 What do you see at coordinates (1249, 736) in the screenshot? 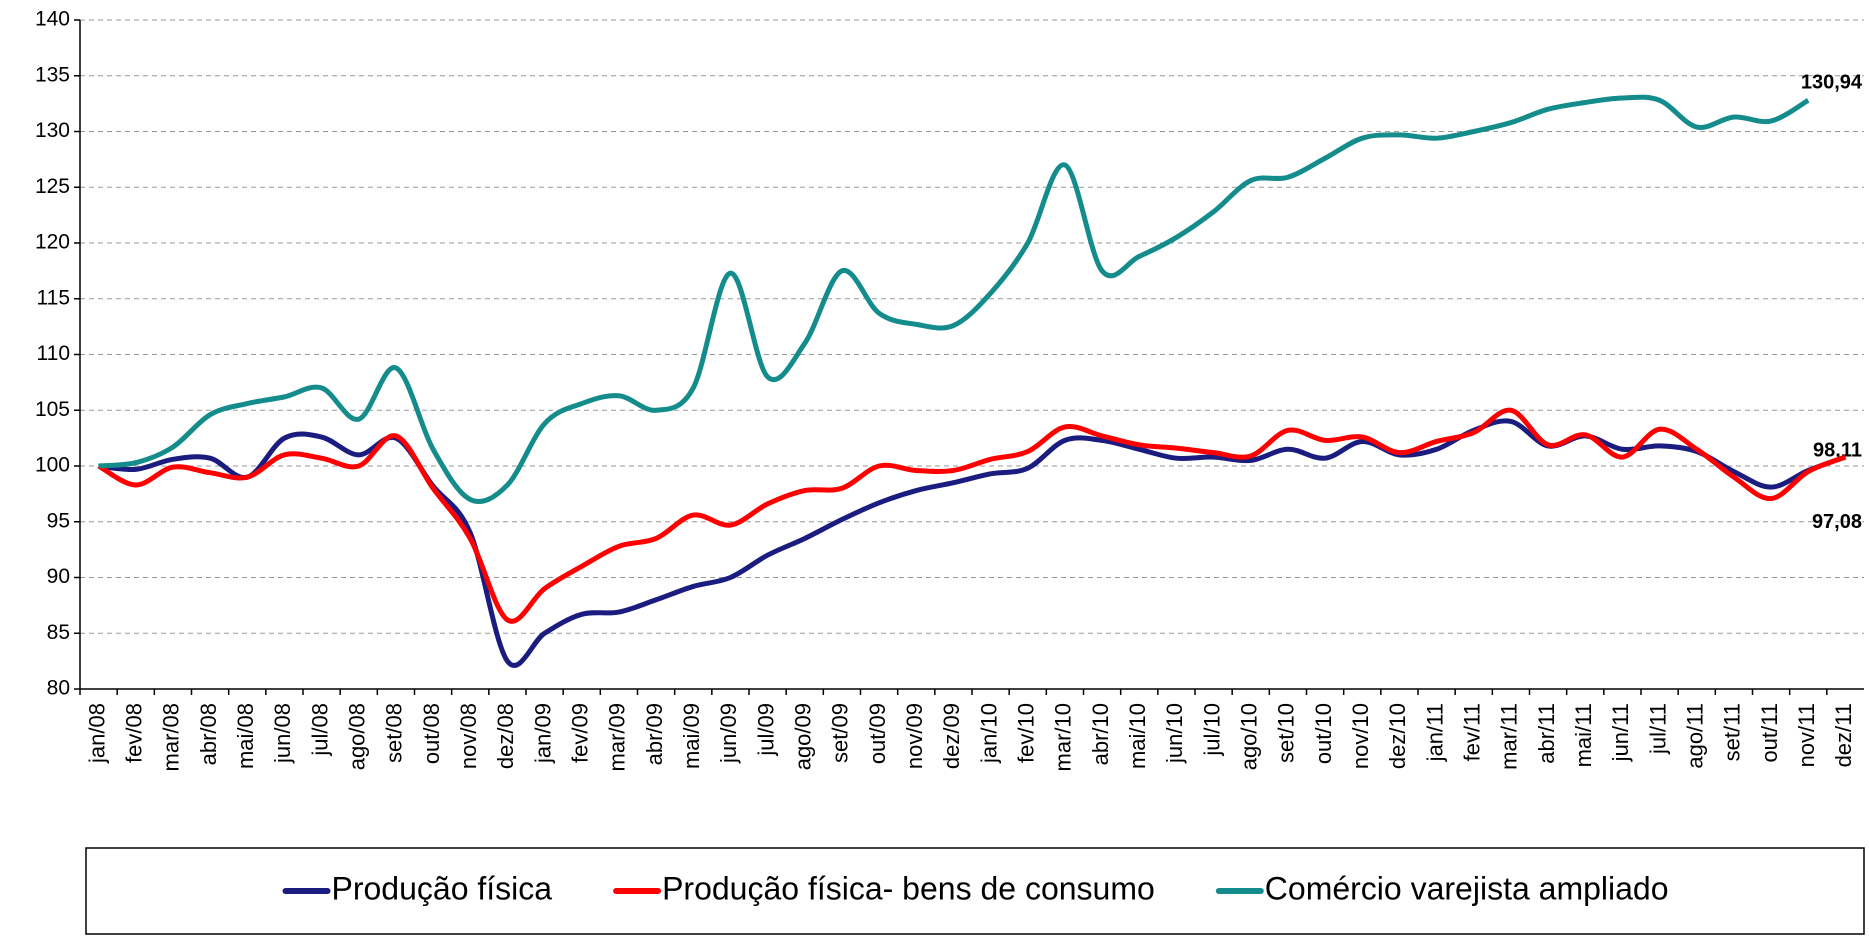
I see `x-tick-label: ago/10` at bounding box center [1249, 736].